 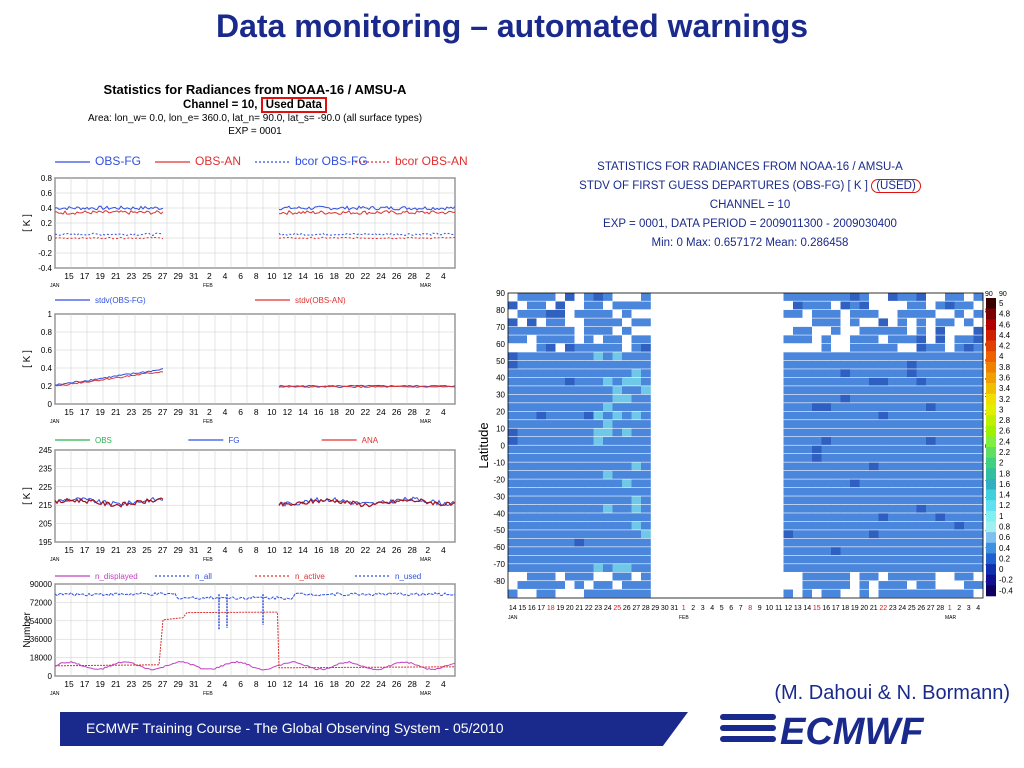 What do you see at coordinates (499, 462) in the screenshot?
I see `y-tick-label: -10` at bounding box center [499, 462].